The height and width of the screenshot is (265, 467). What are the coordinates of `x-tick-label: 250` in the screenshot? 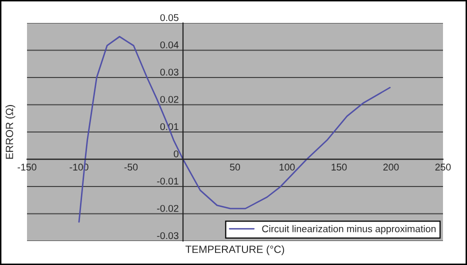 It's located at (443, 167).